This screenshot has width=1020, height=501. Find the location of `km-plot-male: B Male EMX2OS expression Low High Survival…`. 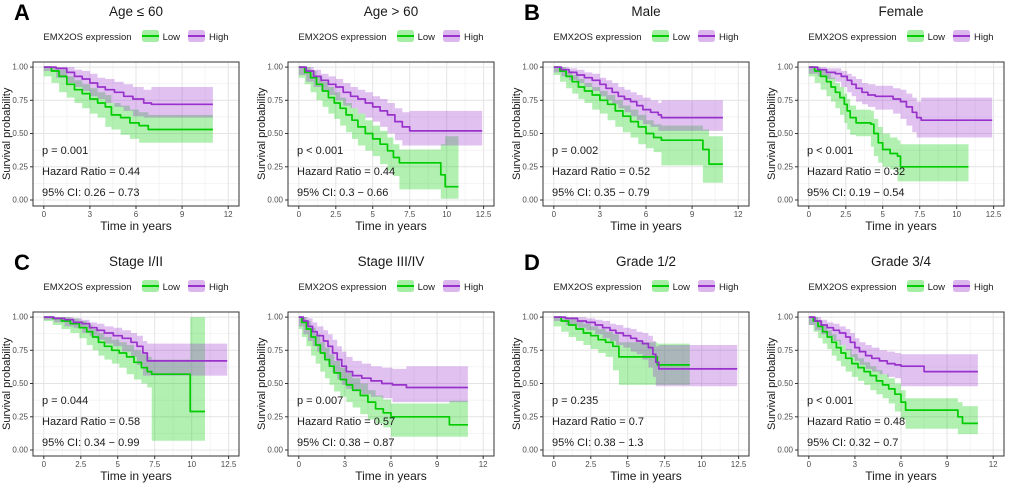

km-plot-male: B Male EMX2OS expression Low High Survival… is located at coordinates (637, 125).